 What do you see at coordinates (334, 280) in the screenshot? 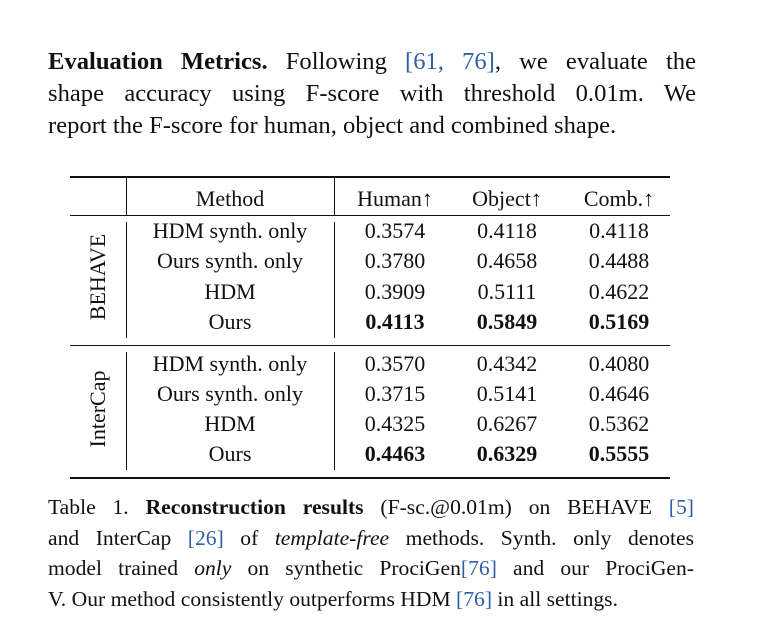
I see `table-vline-method-g1` at bounding box center [334, 280].